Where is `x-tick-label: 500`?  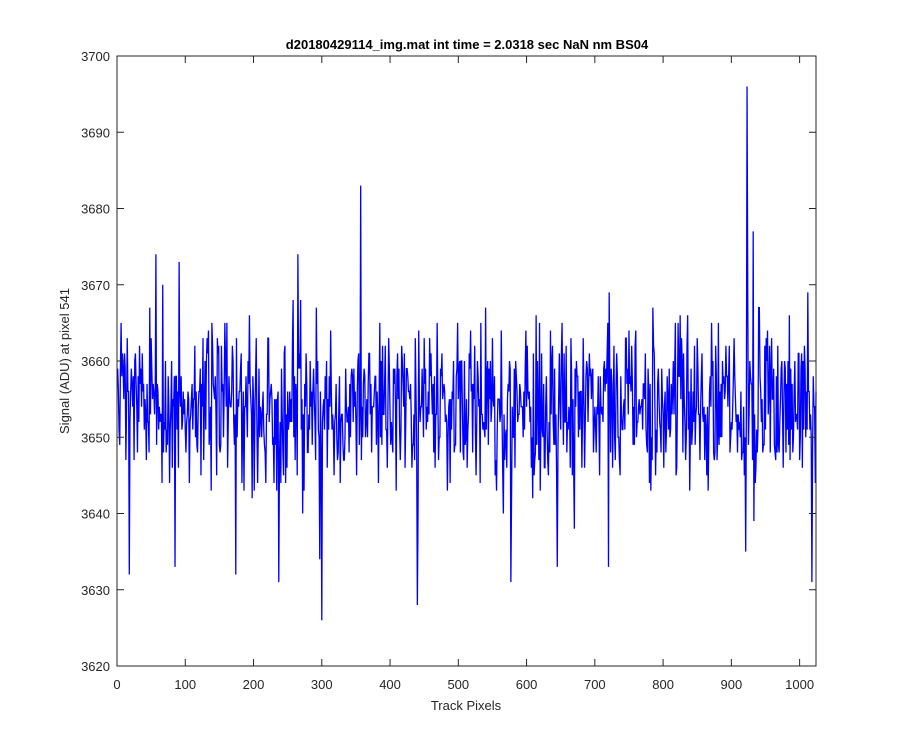 x-tick-label: 500 is located at coordinates (458, 684).